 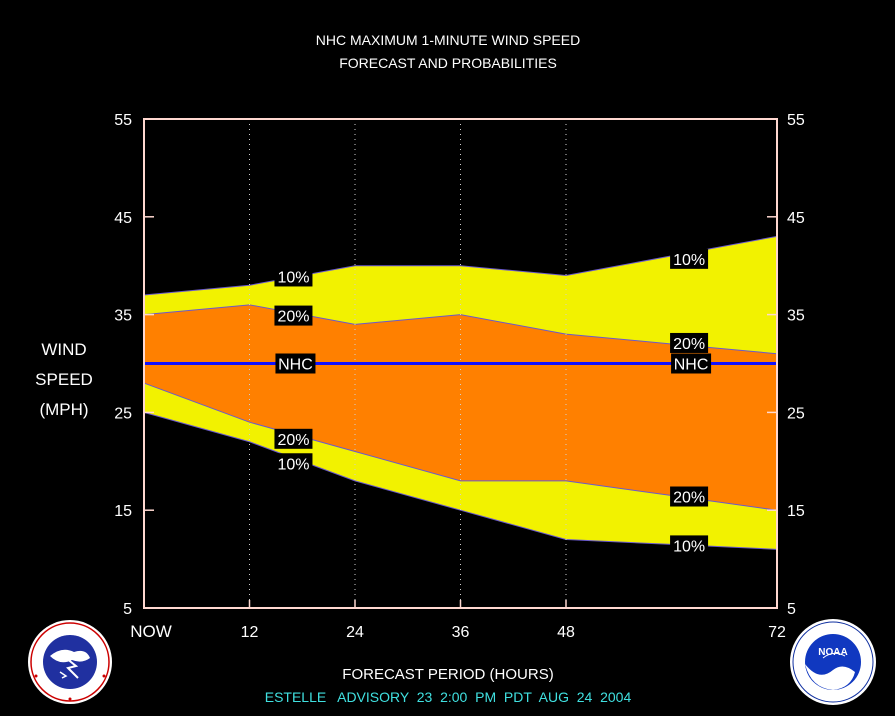 What do you see at coordinates (123, 511) in the screenshot?
I see `y-tick-label-left-15: 15` at bounding box center [123, 511].